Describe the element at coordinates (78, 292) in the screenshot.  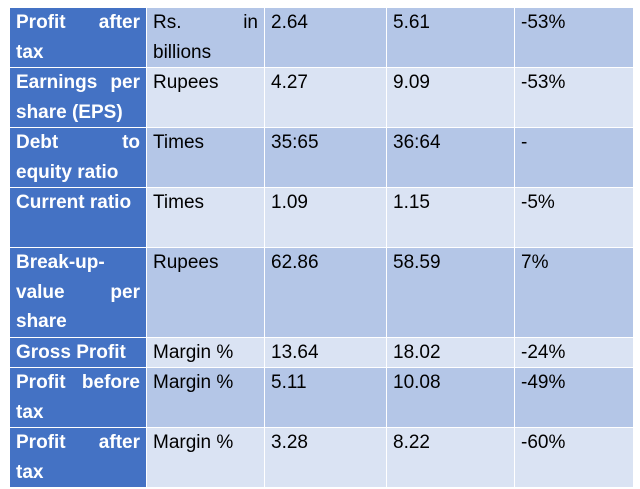
I see `metric-cell: Break-up-value per share` at that location.